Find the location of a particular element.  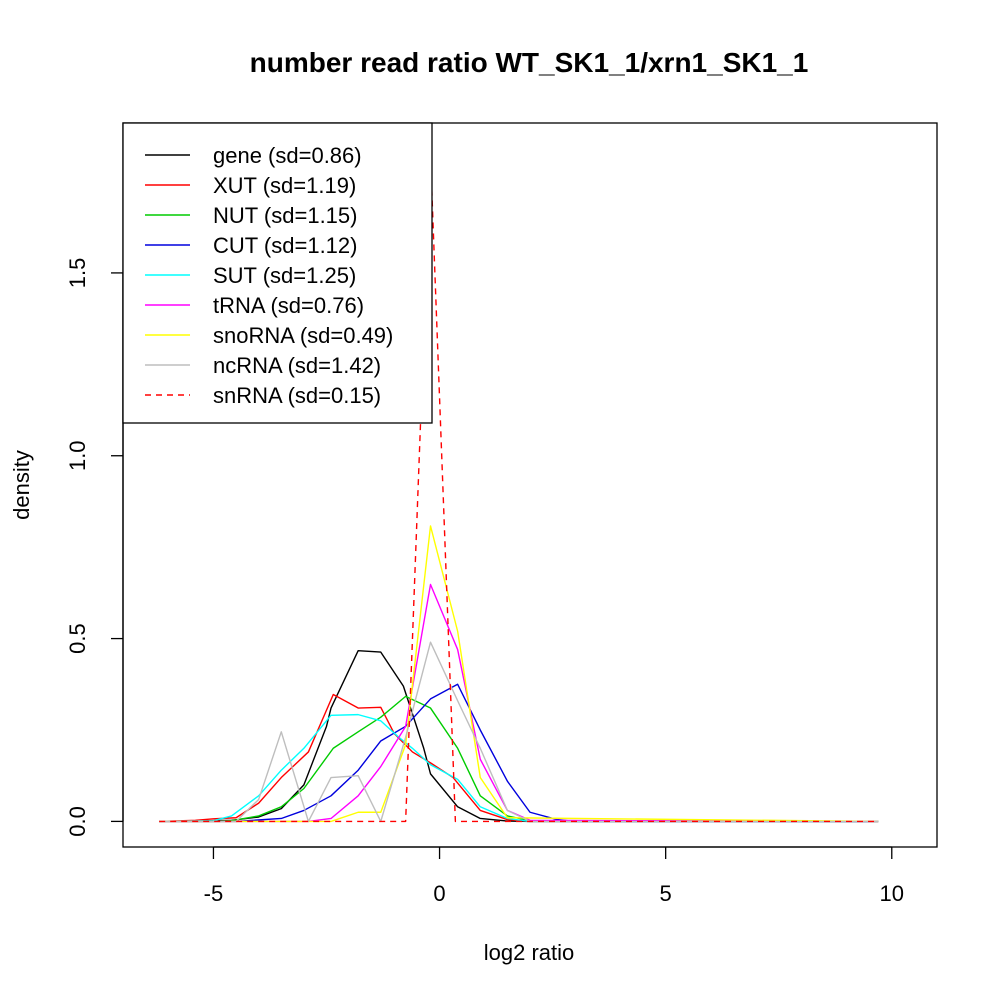

y-tick-label: 0.5 is located at coordinates (77, 638).